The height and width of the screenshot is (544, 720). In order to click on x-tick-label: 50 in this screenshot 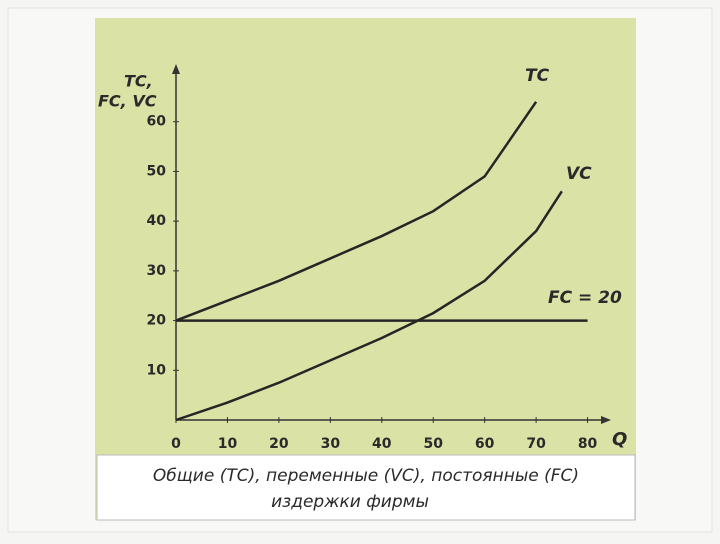, I will do `click(433, 444)`.